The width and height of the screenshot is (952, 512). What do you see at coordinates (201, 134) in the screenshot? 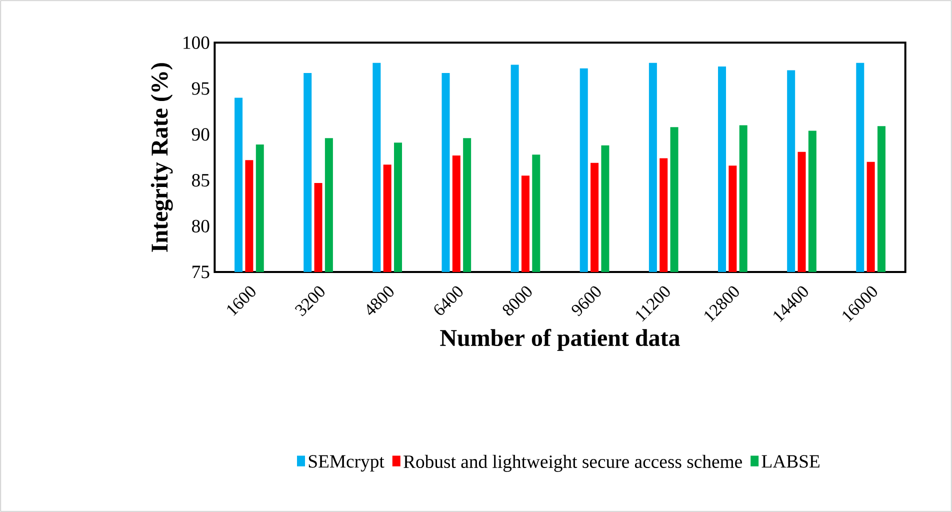
I see `y-tick-label: 90` at bounding box center [201, 134].